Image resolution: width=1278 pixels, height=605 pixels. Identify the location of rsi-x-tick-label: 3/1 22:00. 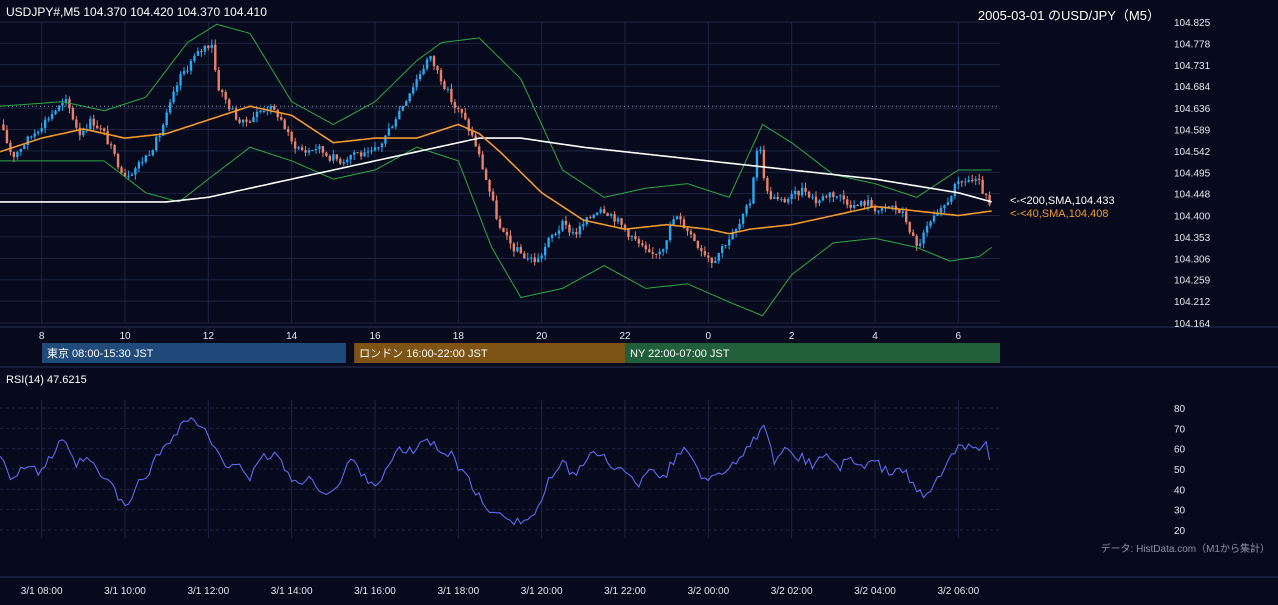
(625, 591).